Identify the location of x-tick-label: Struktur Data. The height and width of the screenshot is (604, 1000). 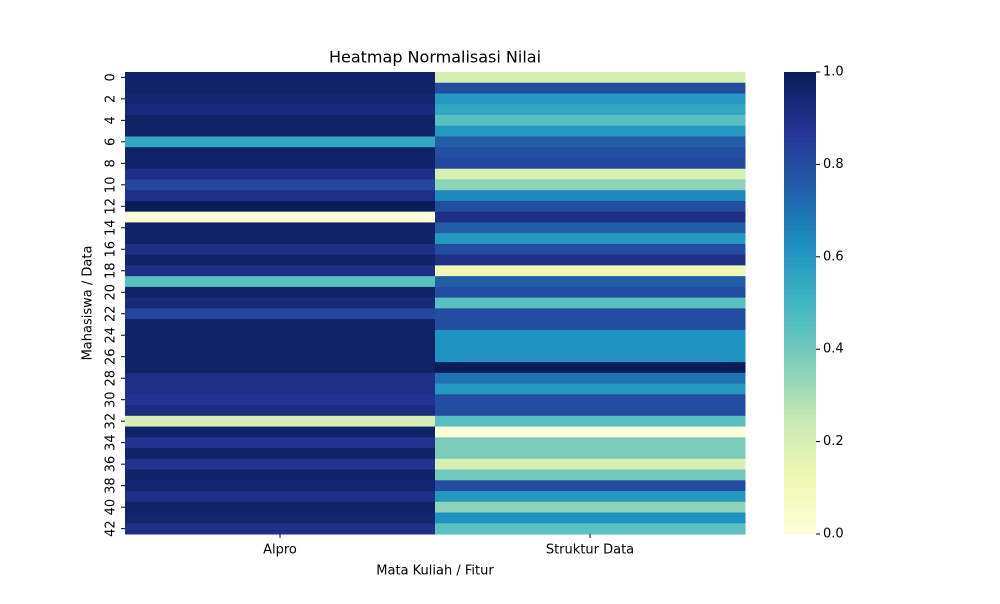
(590, 550).